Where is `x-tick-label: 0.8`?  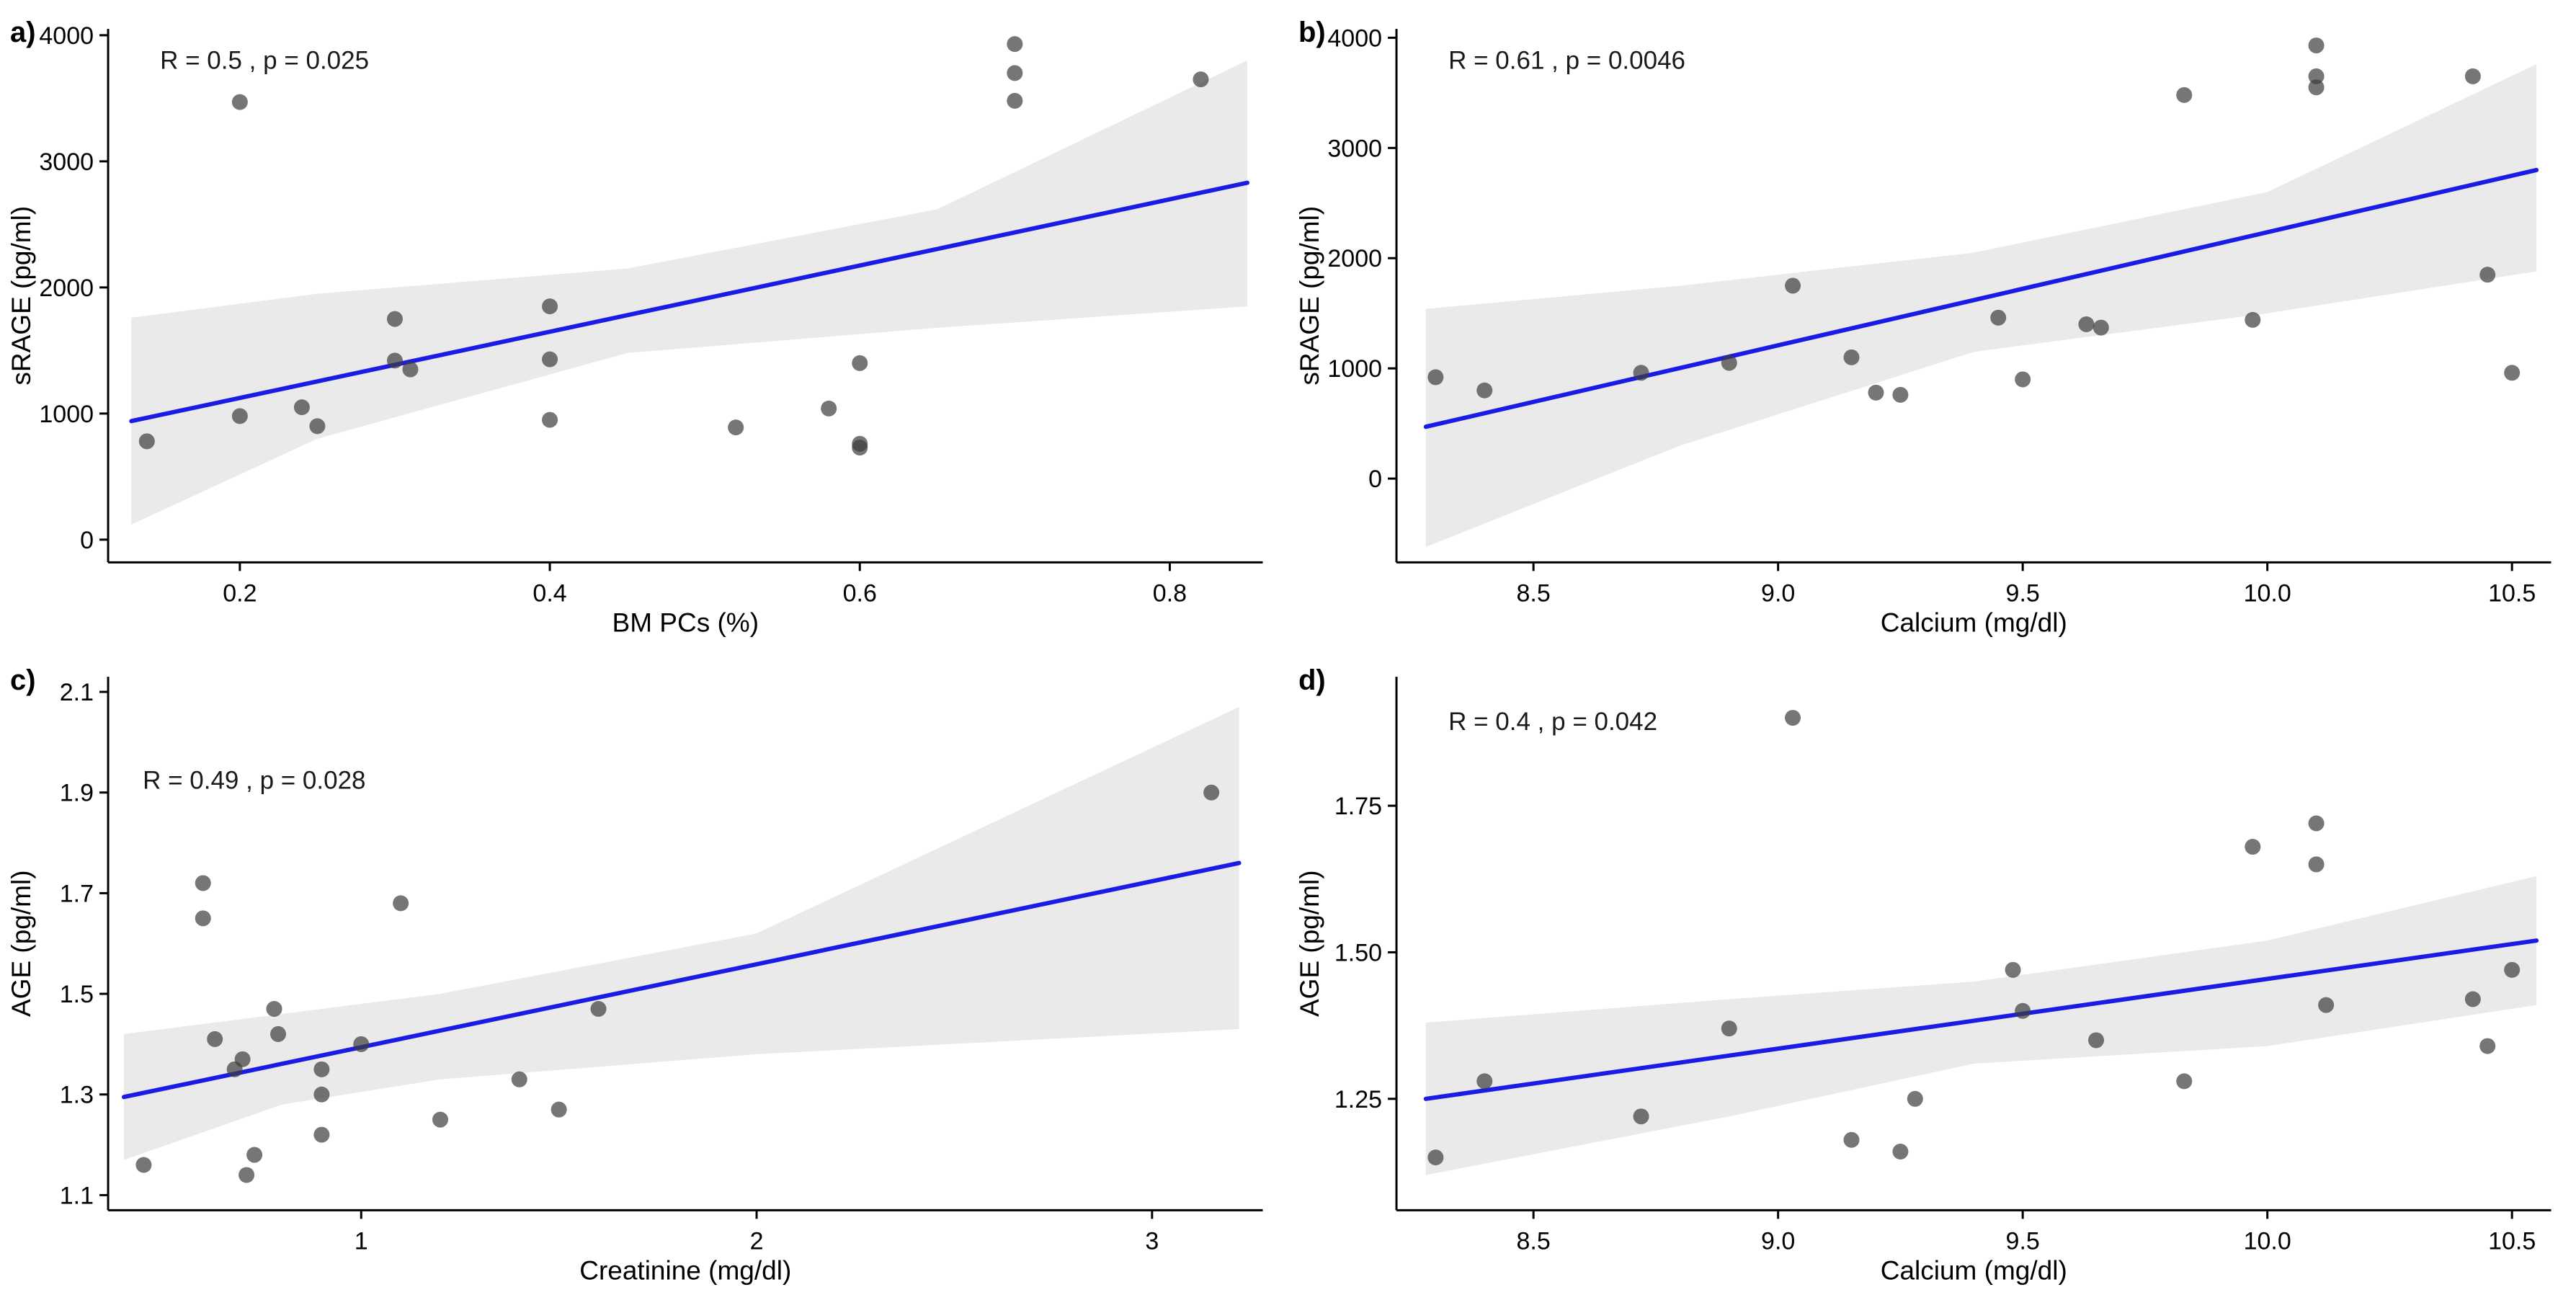
x-tick-label: 0.8 is located at coordinates (1170, 593).